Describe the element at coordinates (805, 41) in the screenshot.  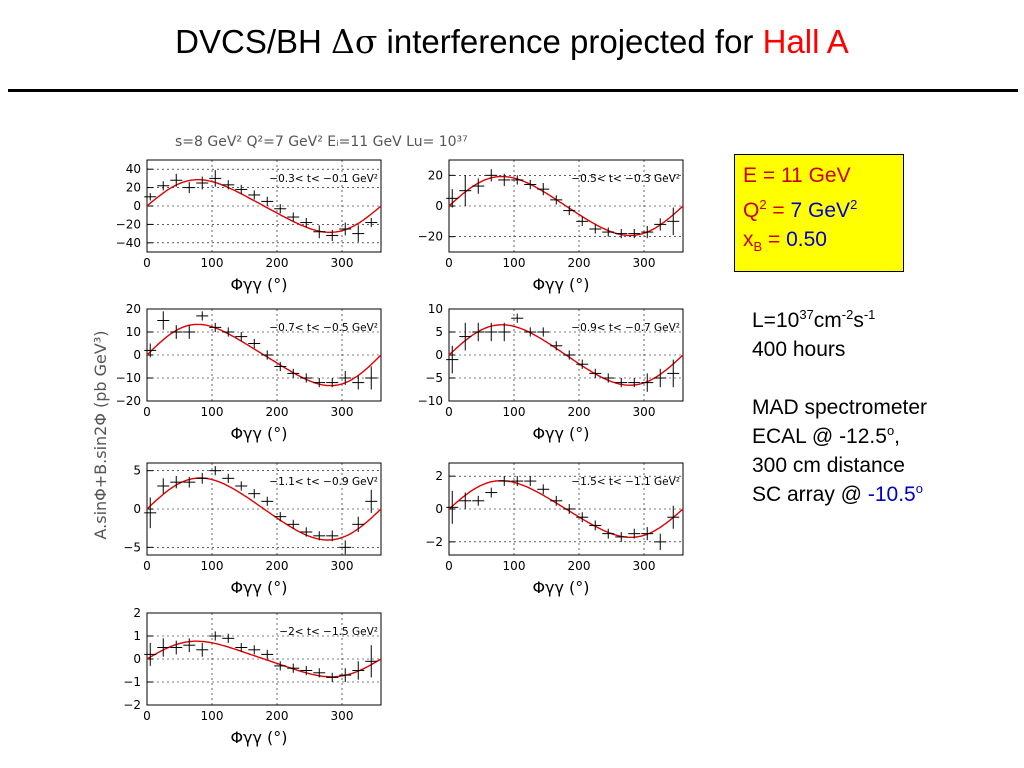
I see `title-highlight: Hall A` at that location.